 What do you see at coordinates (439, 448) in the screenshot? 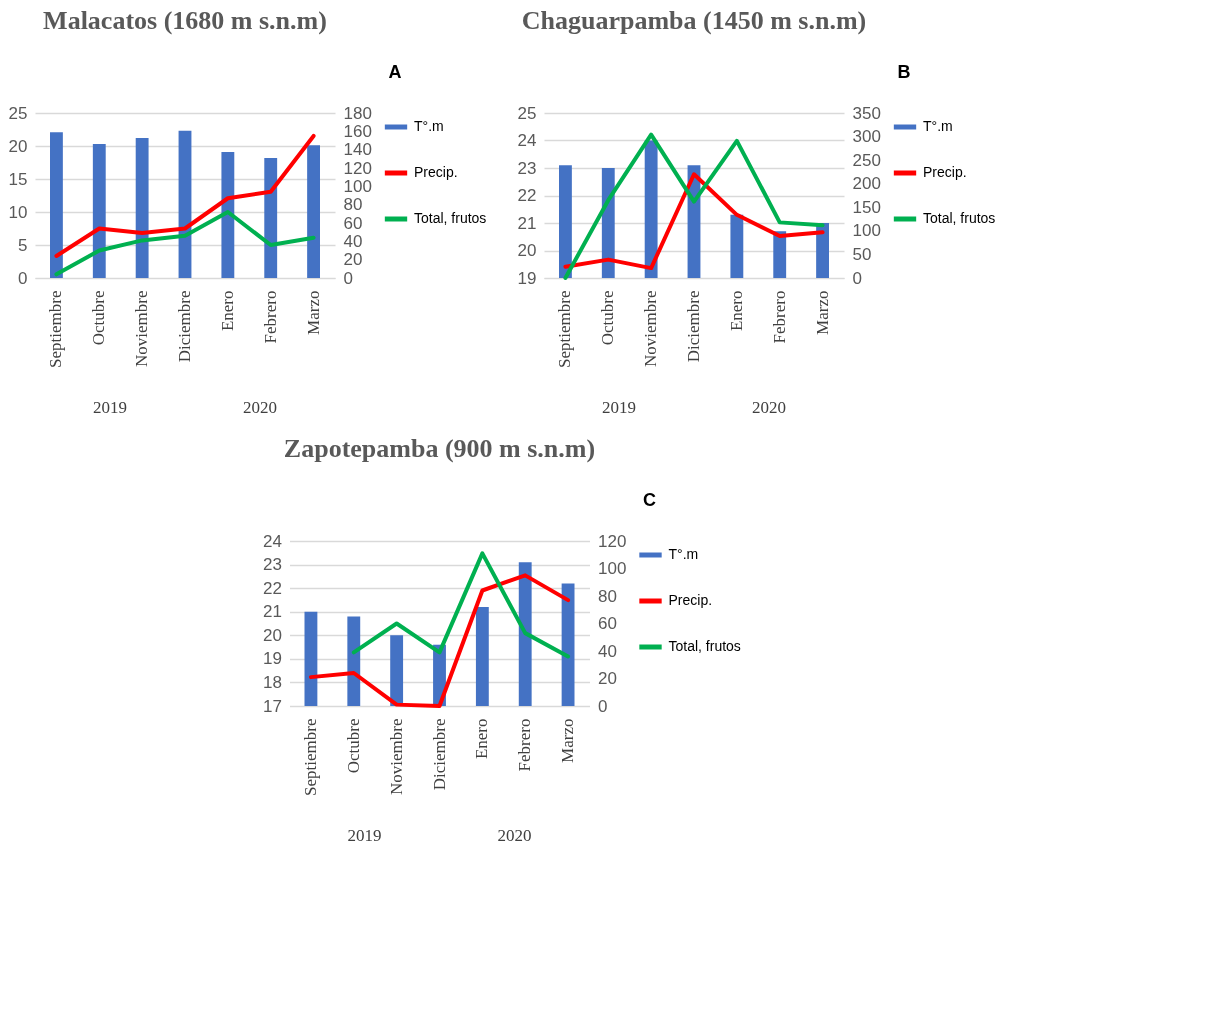
I see `chart-title: Zapotepamba (900 m s.n.m)` at bounding box center [439, 448].